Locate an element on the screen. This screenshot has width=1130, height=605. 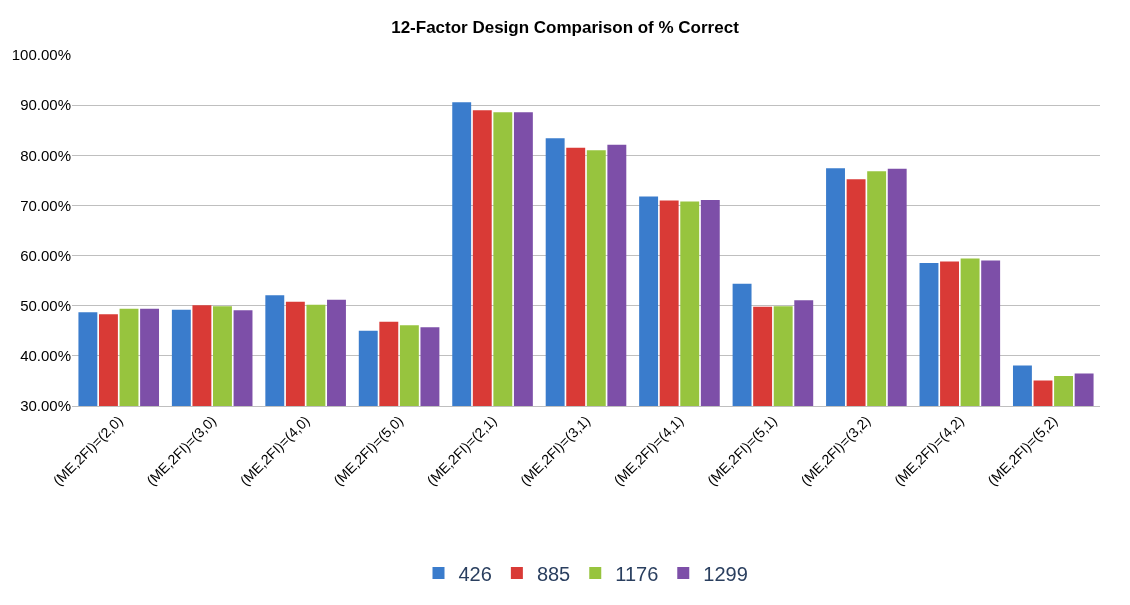
y-tick-label: 50.00% is located at coordinates (45, 305).